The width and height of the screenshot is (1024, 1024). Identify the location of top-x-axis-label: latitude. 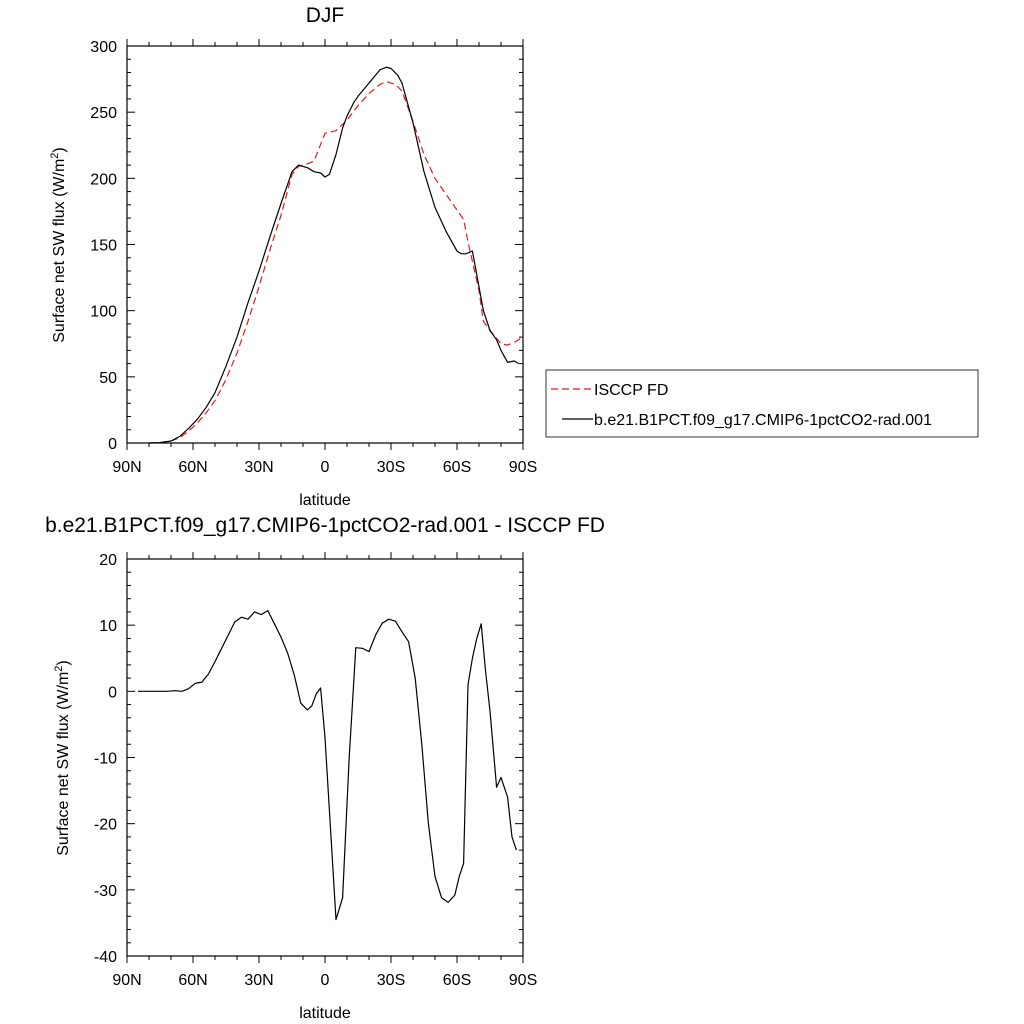
(325, 500).